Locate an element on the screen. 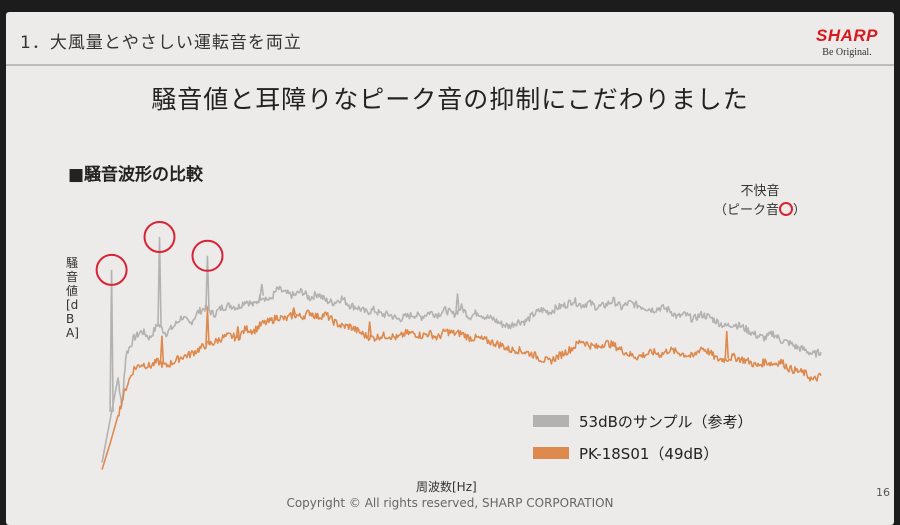 Image resolution: width=900 pixels, height=525 pixels. y-axis-label: 騒音値[dBA] is located at coordinates (72, 298).